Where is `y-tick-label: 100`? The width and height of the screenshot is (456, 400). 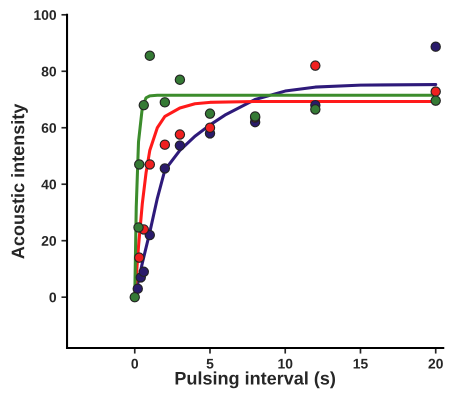 y-tick-label: 100 is located at coordinates (45, 15).